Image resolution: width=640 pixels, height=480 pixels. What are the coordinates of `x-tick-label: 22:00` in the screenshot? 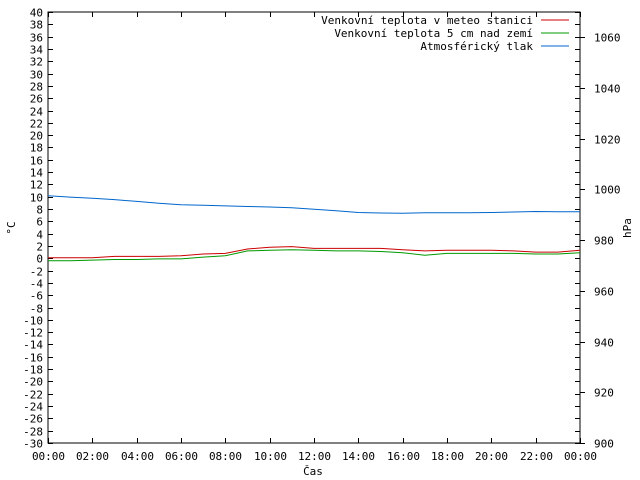 It's located at (536, 456).